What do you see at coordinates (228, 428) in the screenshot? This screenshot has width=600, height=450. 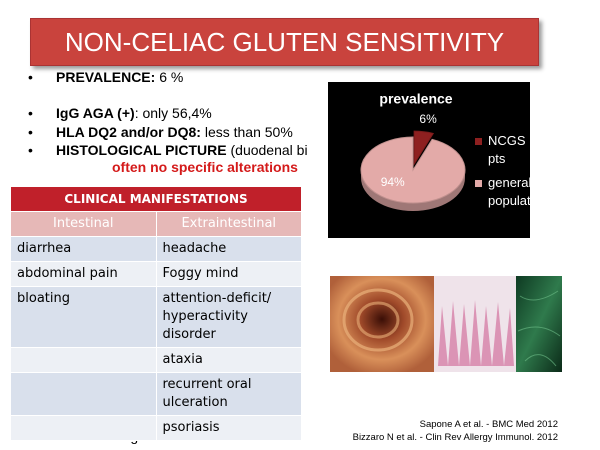 I see `table-cell: psoriasis` at bounding box center [228, 428].